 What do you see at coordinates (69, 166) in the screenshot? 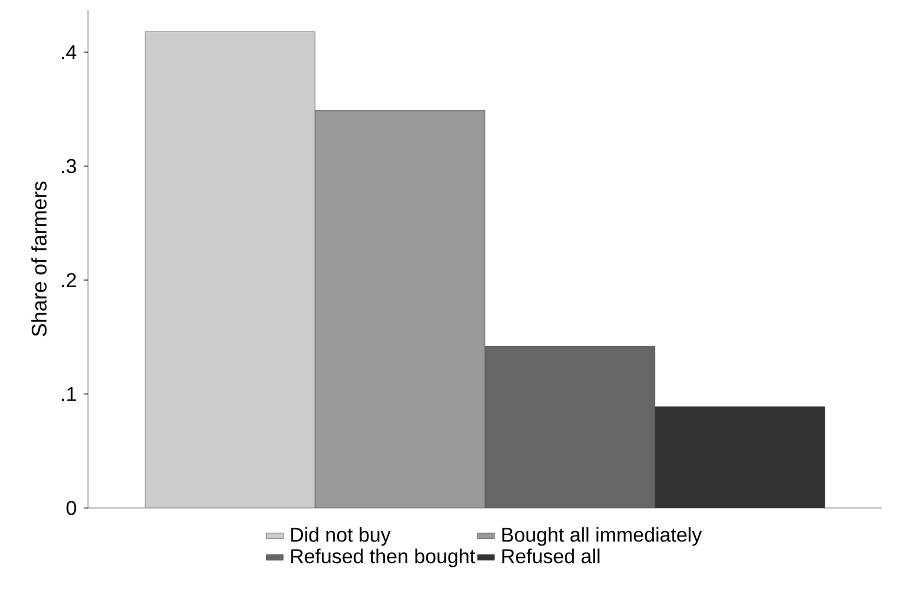
I see `y-tick-label: .3` at bounding box center [69, 166].